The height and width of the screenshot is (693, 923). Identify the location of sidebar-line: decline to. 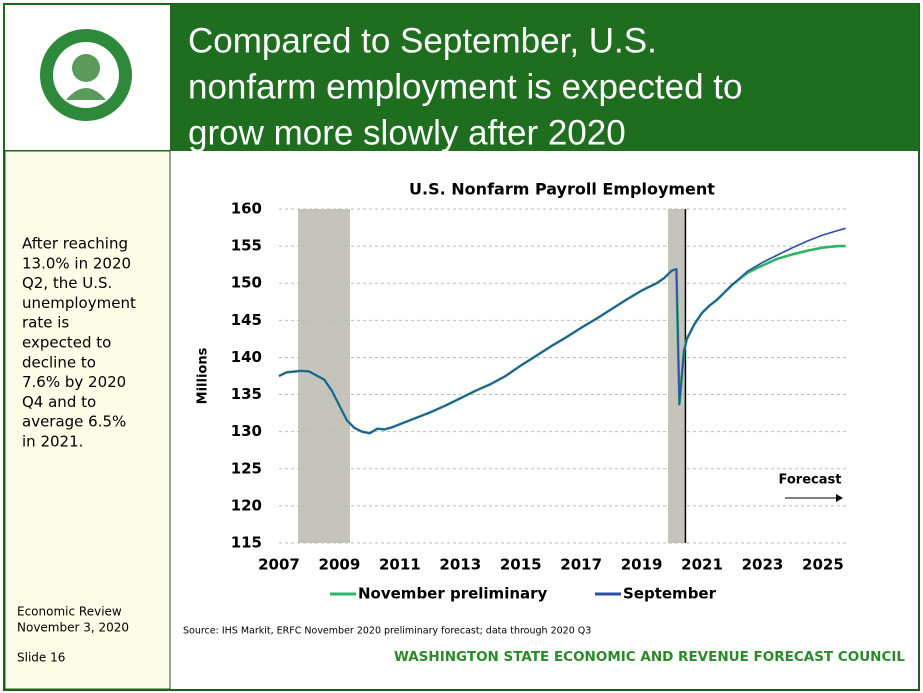
(59, 362).